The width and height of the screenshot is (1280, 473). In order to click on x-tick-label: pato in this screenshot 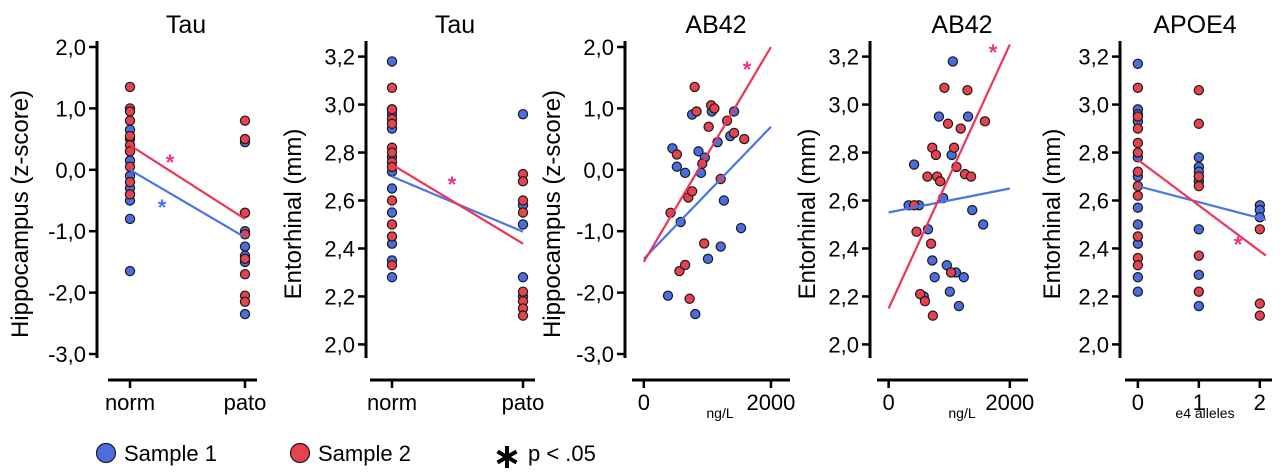, I will do `click(523, 402)`.